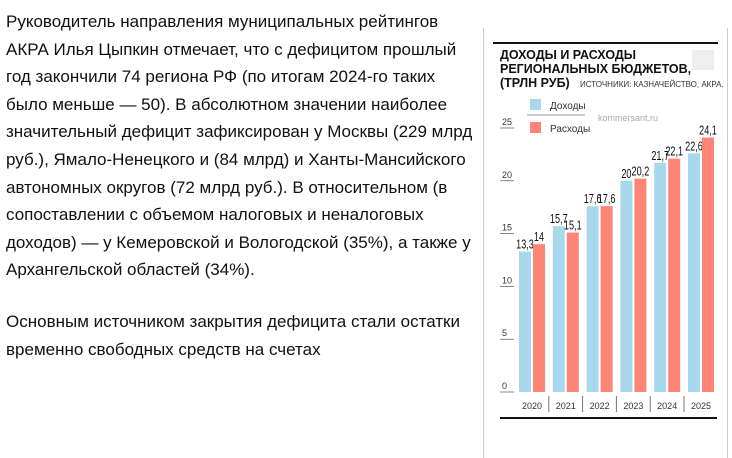 Image resolution: width=732 pixels, height=458 pixels. What do you see at coordinates (504, 333) in the screenshot?
I see `y-tick-label: 5` at bounding box center [504, 333].